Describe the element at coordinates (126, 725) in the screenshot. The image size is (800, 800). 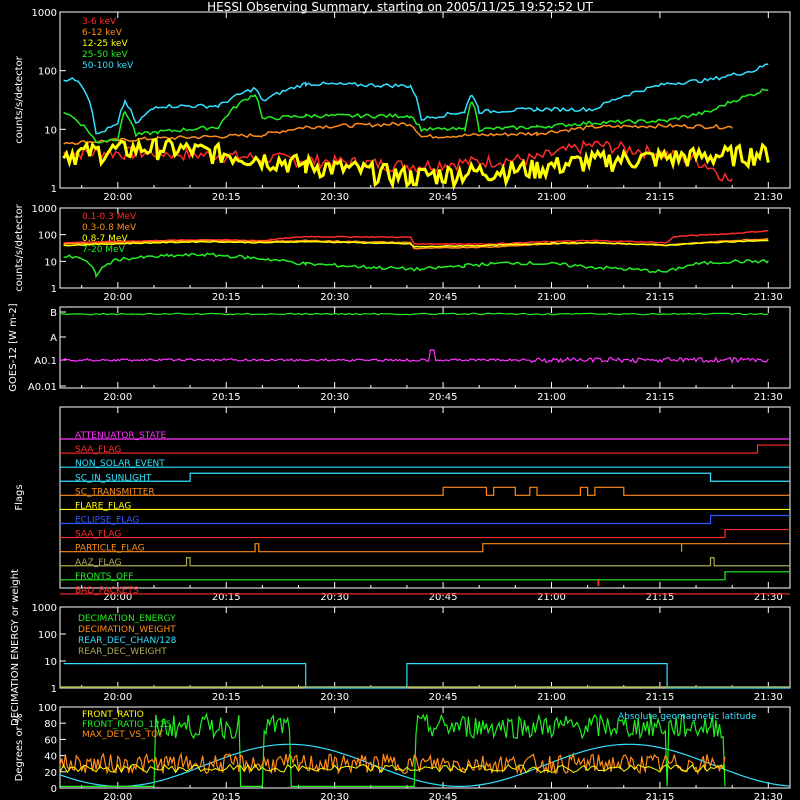
I see `legend-entry: FRONT_RATIO_1225` at that location.